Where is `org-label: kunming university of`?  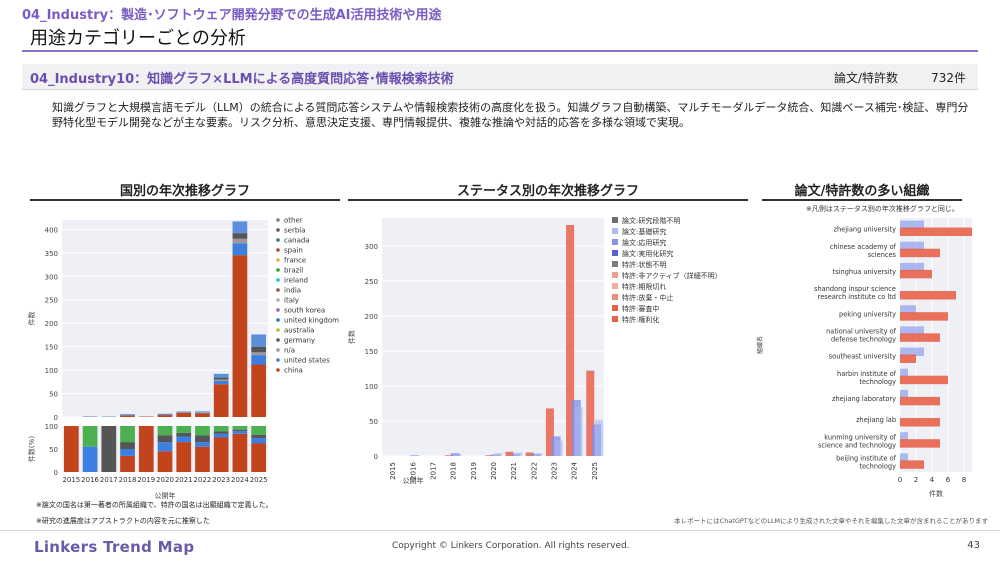
org-label: kunming university of is located at coordinates (860, 437).